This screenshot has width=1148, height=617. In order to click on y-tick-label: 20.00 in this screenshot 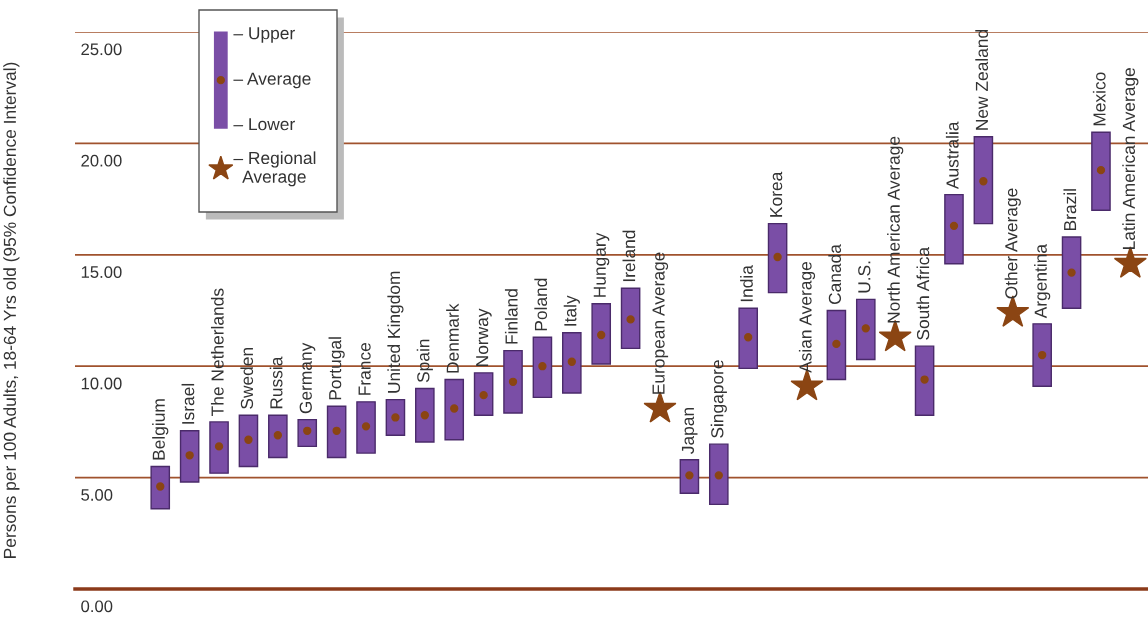, I will do `click(101, 160)`.